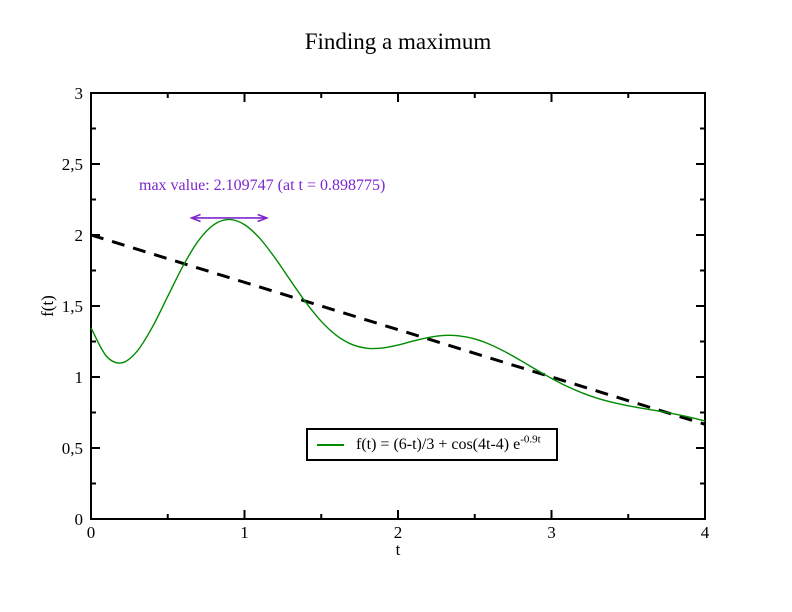 The width and height of the screenshot is (792, 612). Describe the element at coordinates (705, 532) in the screenshot. I see `x-tick-label: 4` at that location.